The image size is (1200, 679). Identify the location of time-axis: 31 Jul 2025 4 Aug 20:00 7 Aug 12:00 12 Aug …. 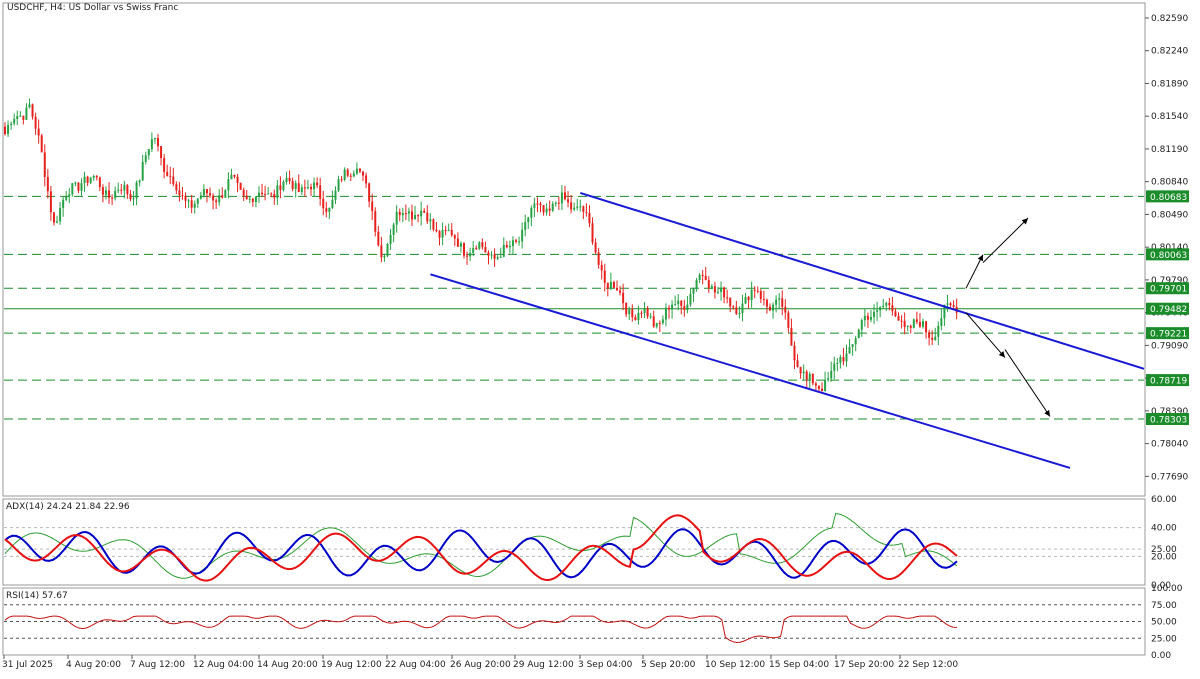
(480, 662).